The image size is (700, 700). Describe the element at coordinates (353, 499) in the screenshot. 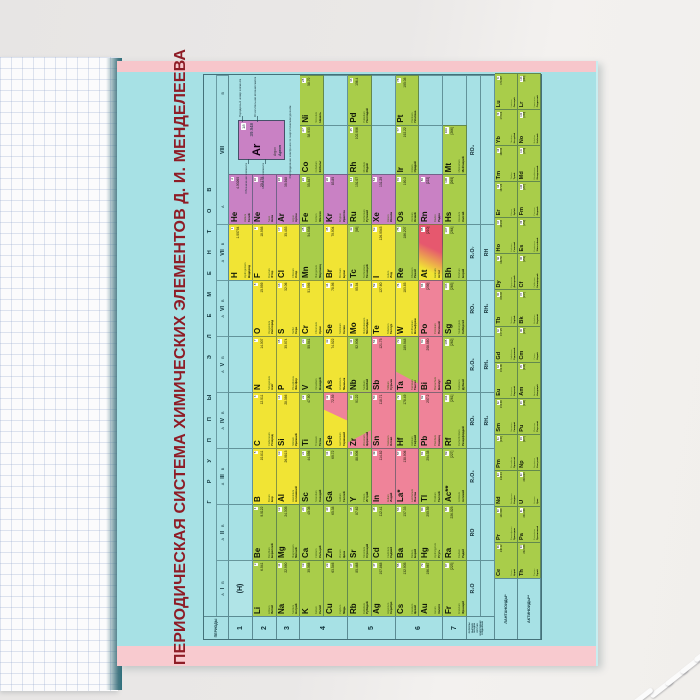

I see `element-symbol: Y` at that location.